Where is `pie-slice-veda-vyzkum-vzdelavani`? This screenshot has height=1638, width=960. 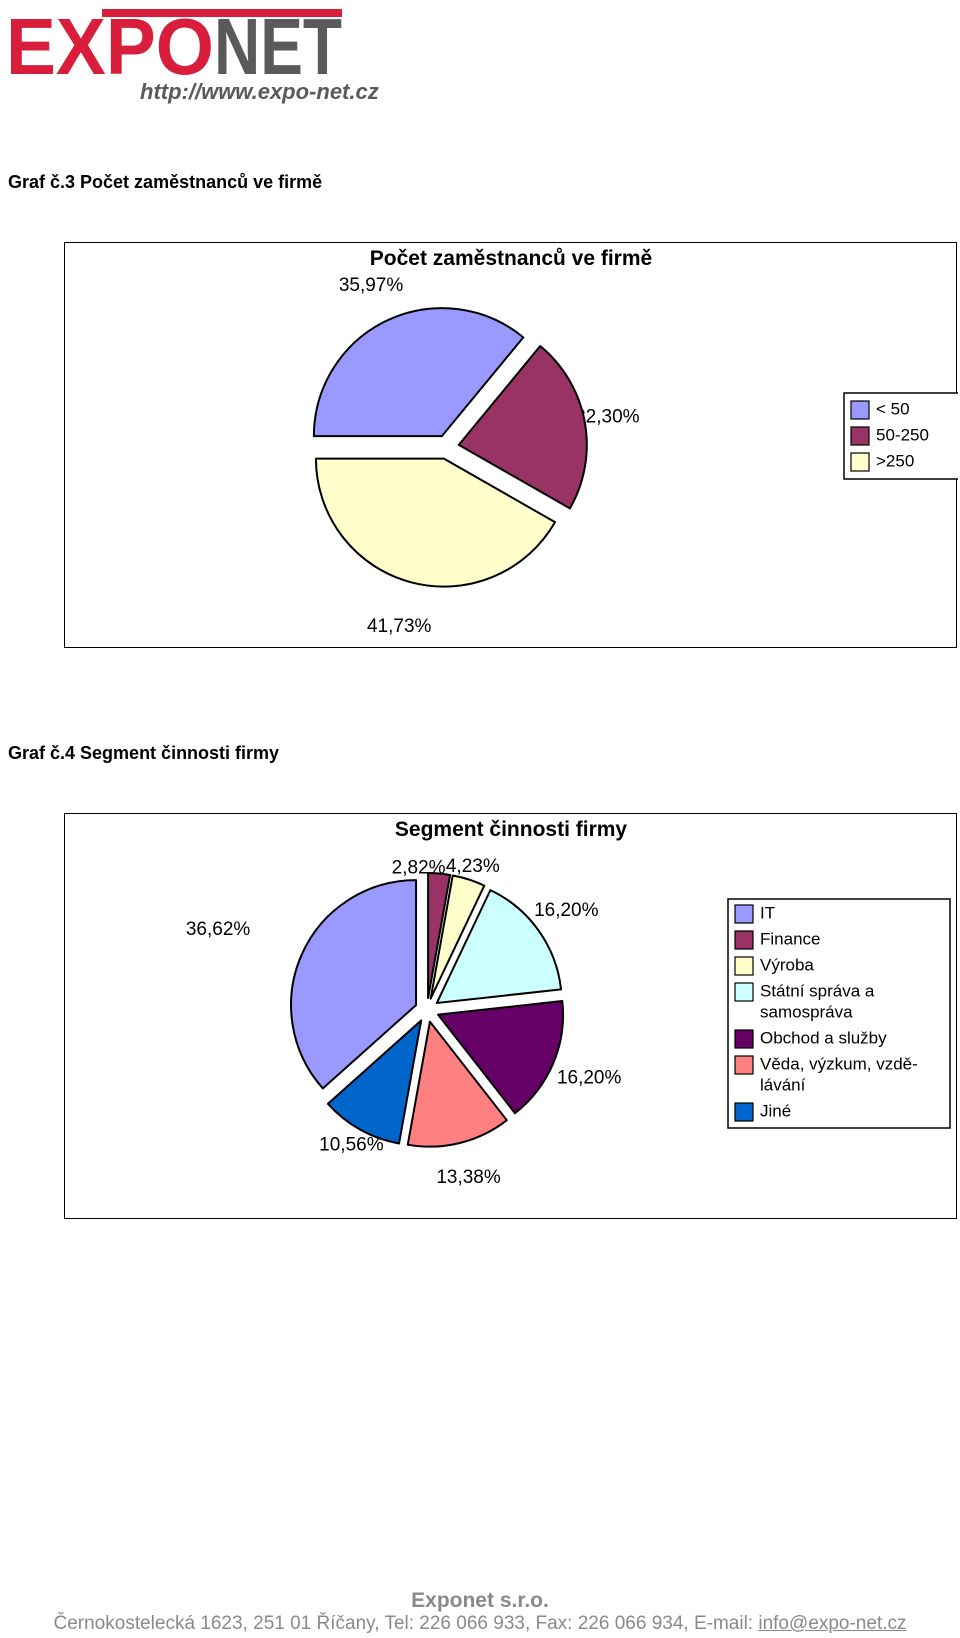 pie-slice-veda-vyzkum-vzdelavani is located at coordinates (457, 1084).